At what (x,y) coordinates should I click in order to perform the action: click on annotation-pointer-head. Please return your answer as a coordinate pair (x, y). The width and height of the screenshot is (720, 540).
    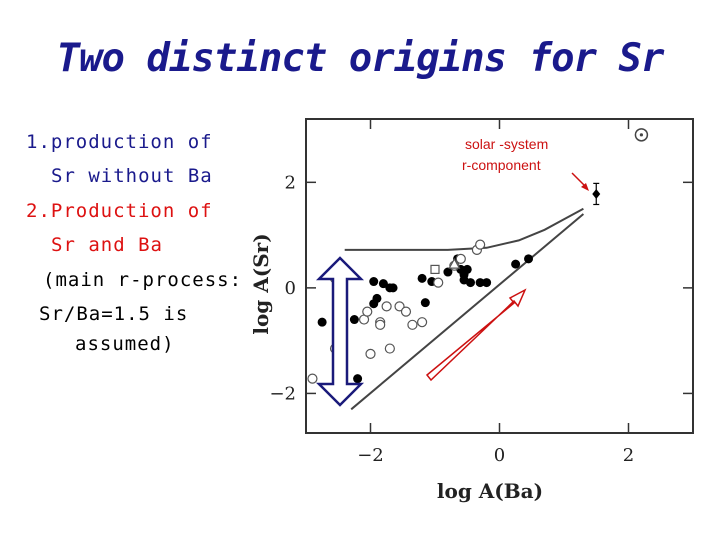
    Looking at the image, I should click on (585, 187).